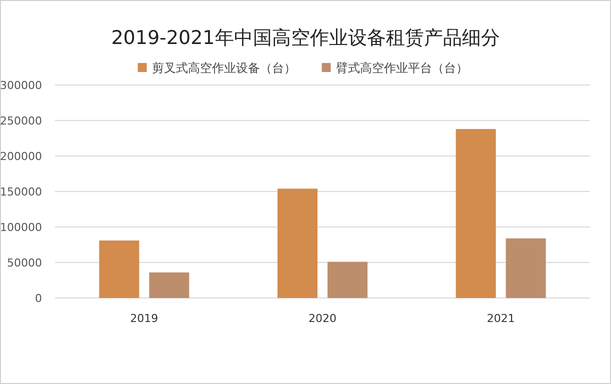  I want to click on legend-label: 剪叉式高空作业设备（台）, so click(224, 68).